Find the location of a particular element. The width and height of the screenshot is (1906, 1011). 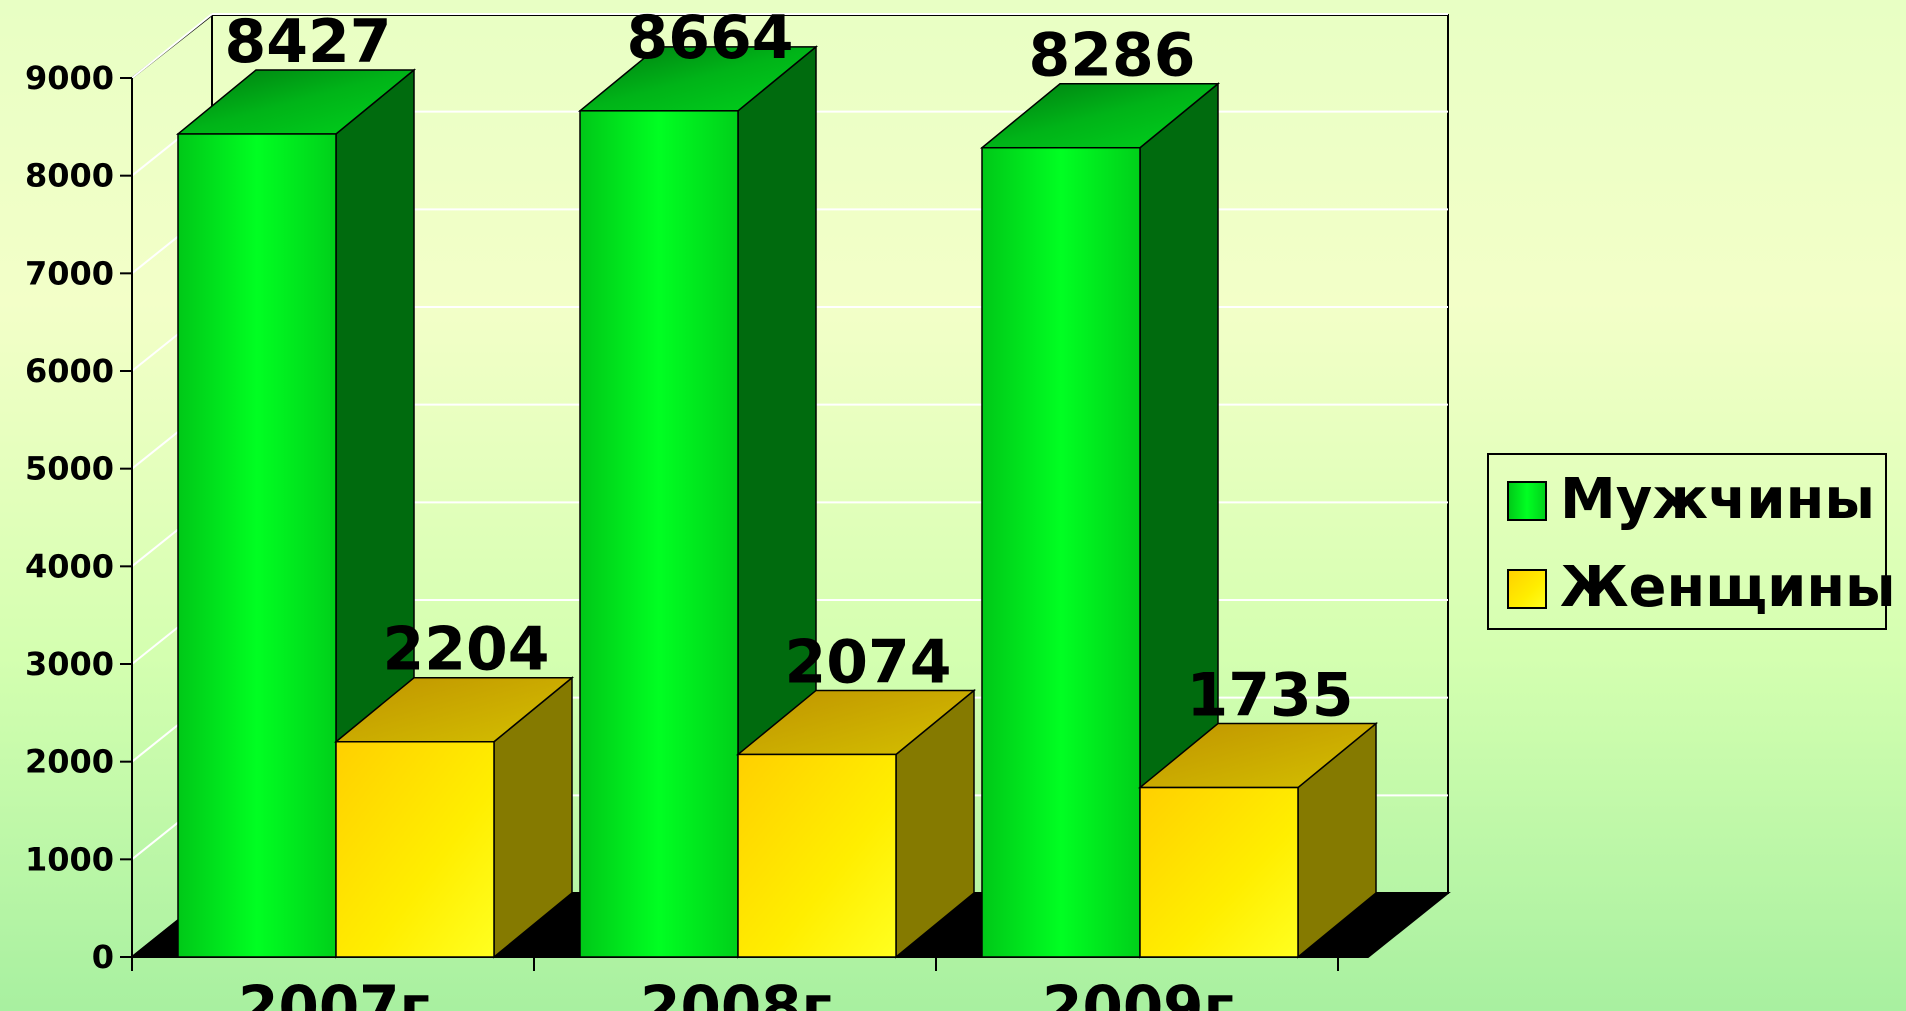

y-tick-label: 3000 is located at coordinates (69, 664).